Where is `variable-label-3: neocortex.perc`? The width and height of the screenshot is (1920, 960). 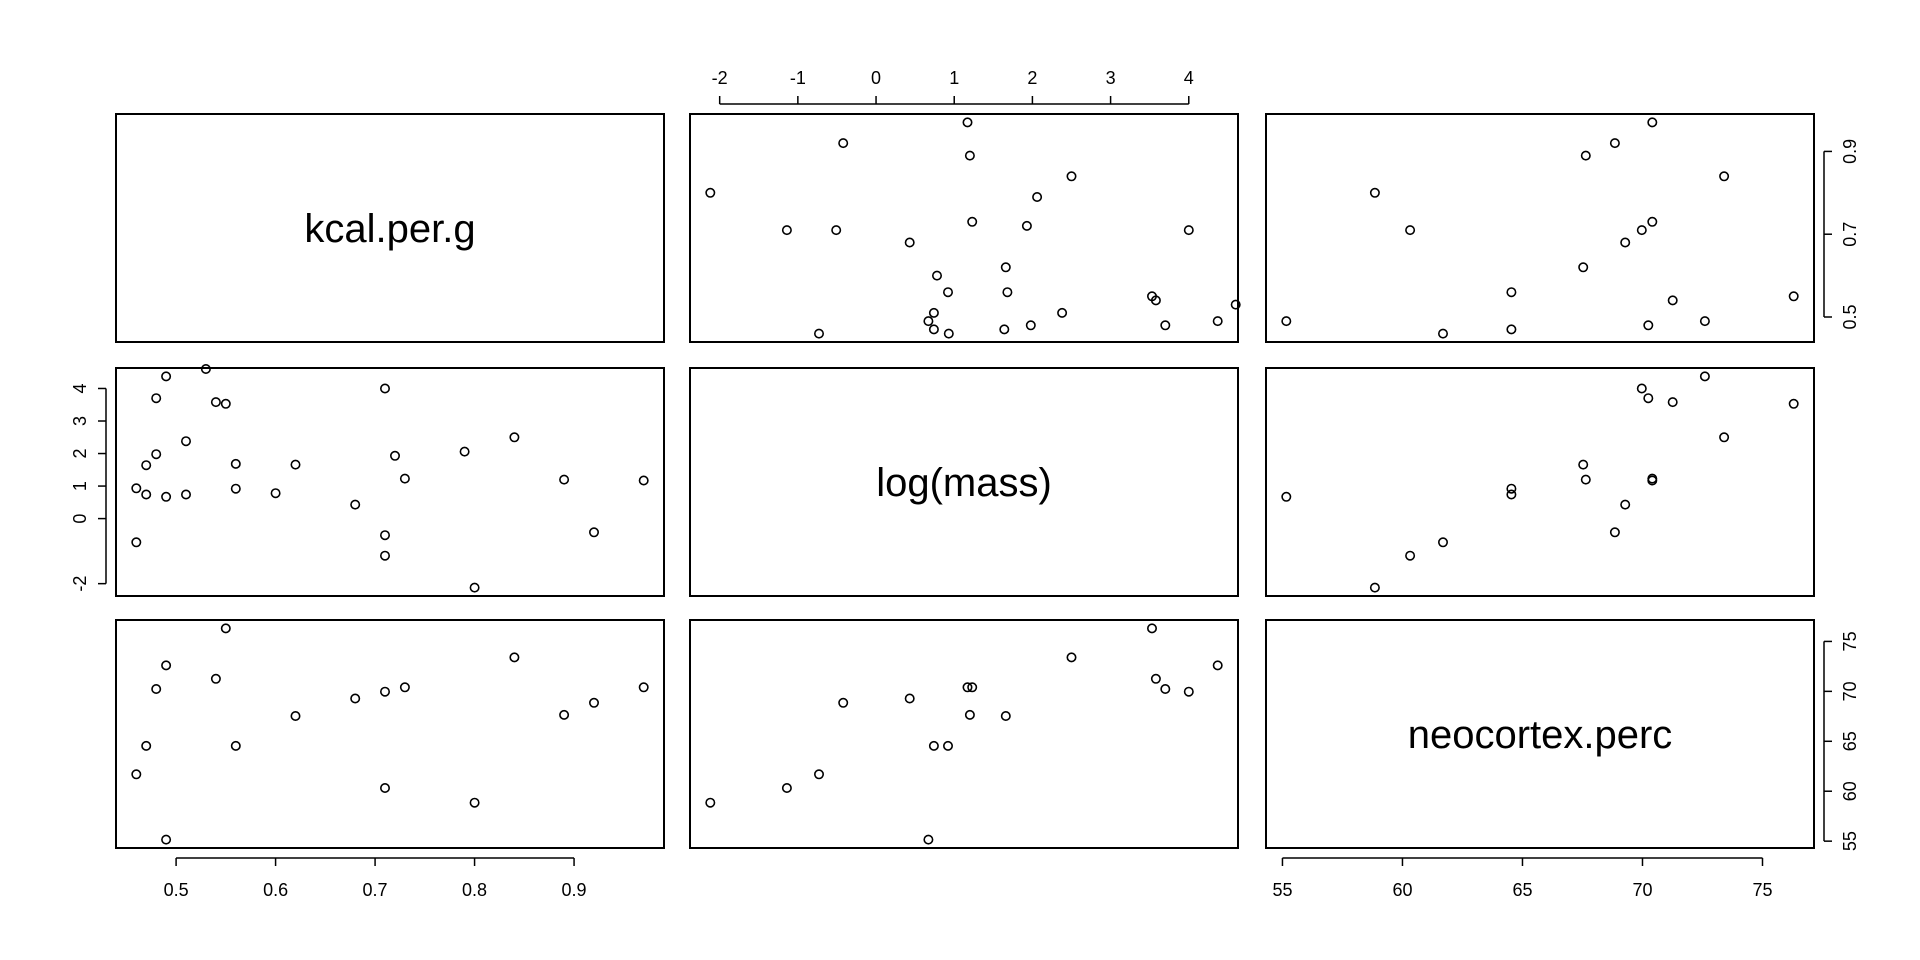 variable-label-3: neocortex.perc is located at coordinates (1540, 735).